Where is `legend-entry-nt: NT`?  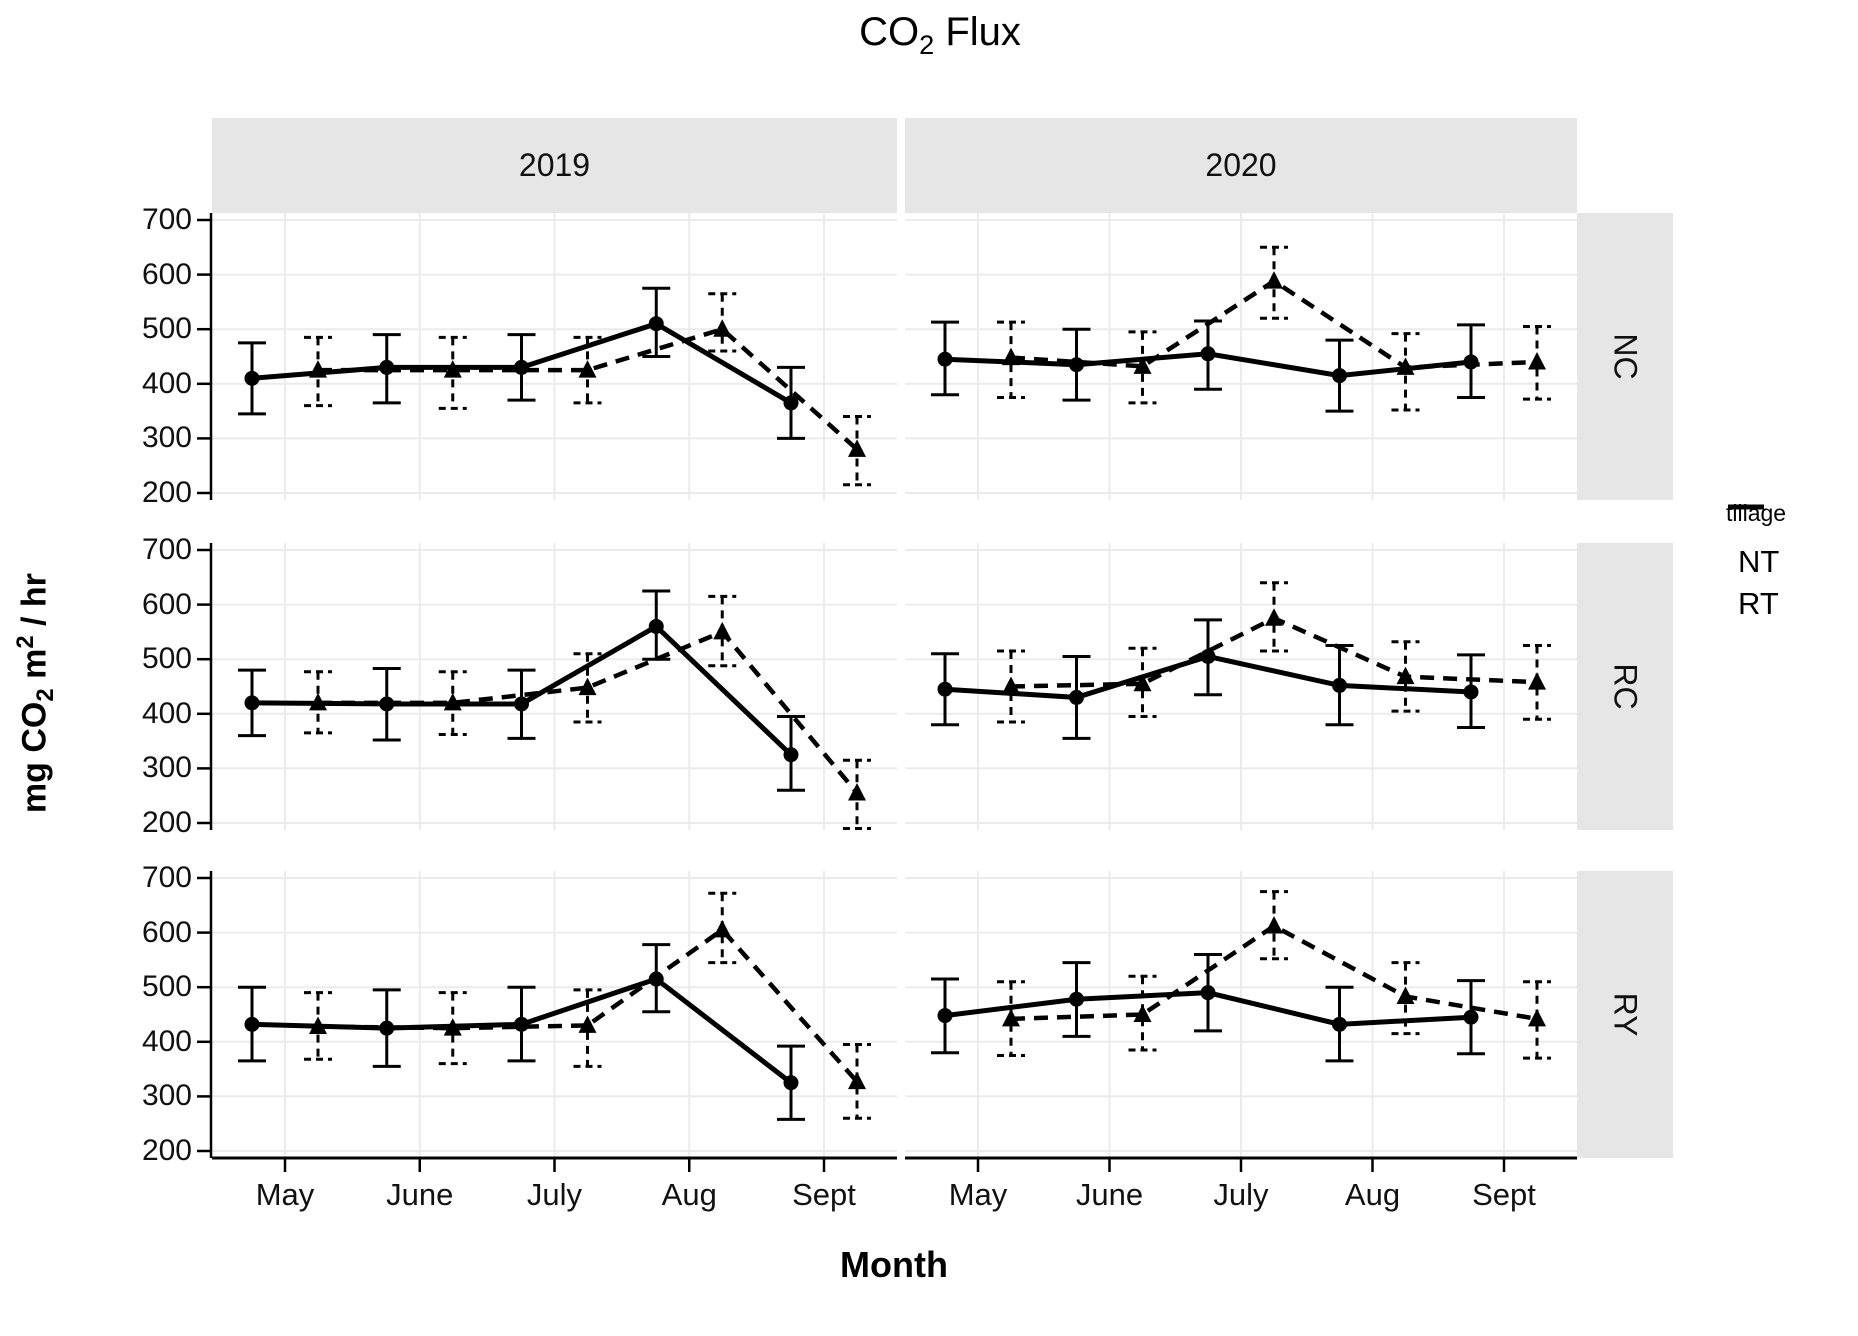
legend-entry-nt: NT is located at coordinates (1791, 543).